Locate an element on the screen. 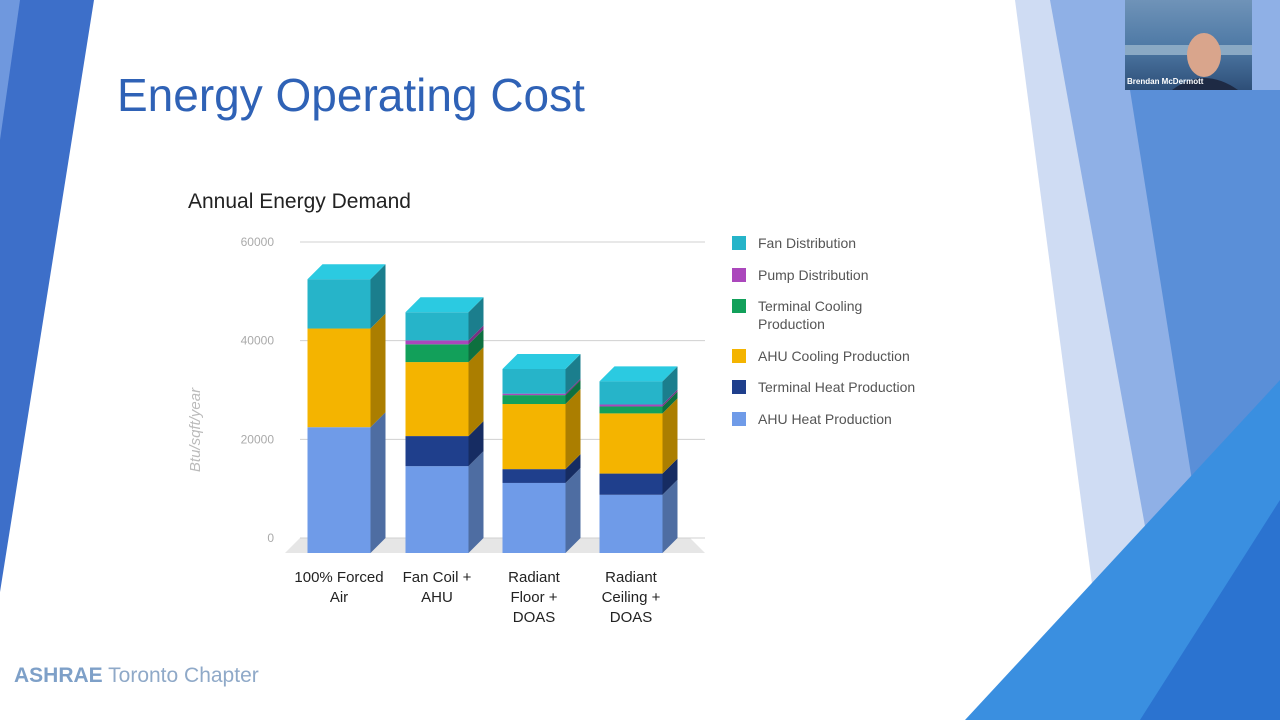  slide-title: Energy Operating Cost is located at coordinates (351, 95).